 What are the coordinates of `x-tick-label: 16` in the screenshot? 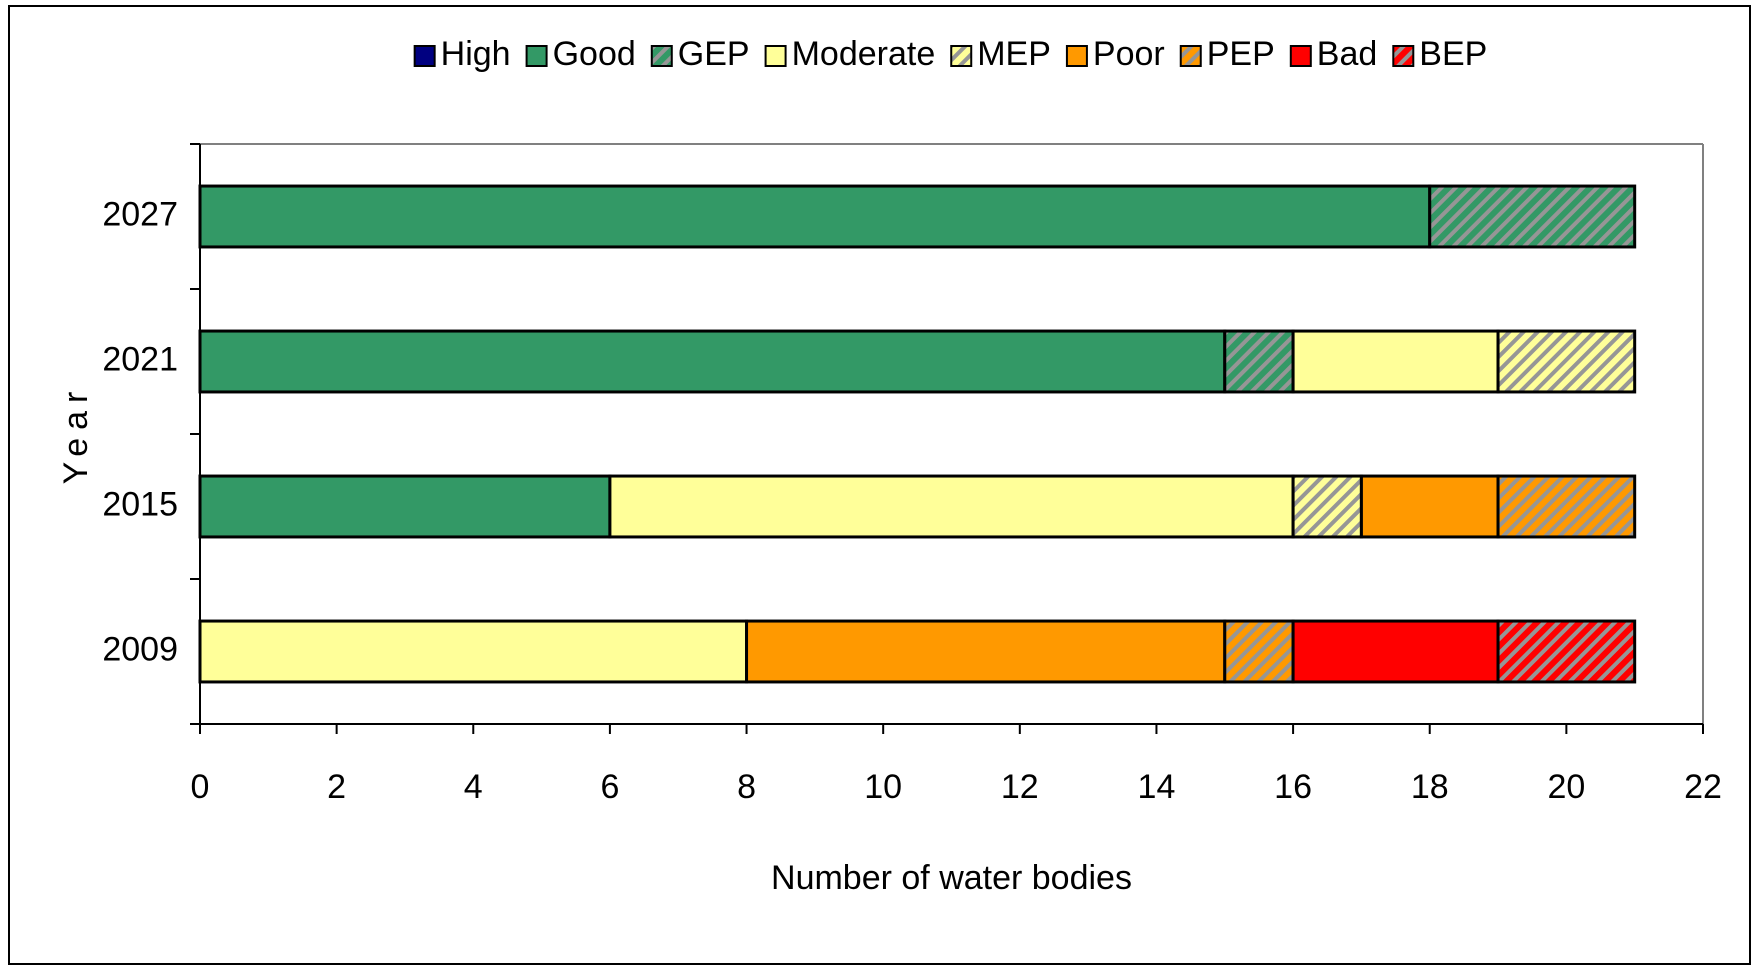 It's located at (1293, 787).